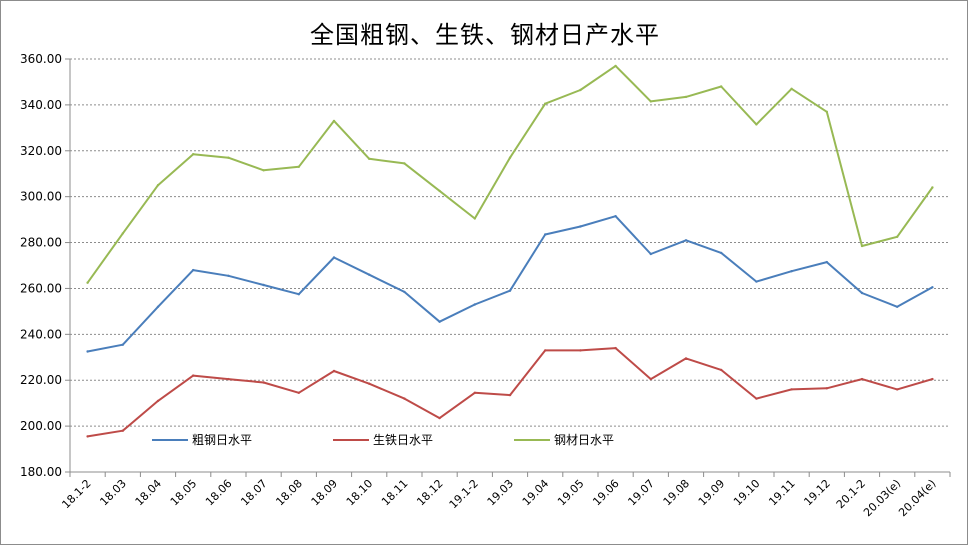 This screenshot has height=545, width=968. I want to click on x-tick-label: 19.06, so click(605, 492).